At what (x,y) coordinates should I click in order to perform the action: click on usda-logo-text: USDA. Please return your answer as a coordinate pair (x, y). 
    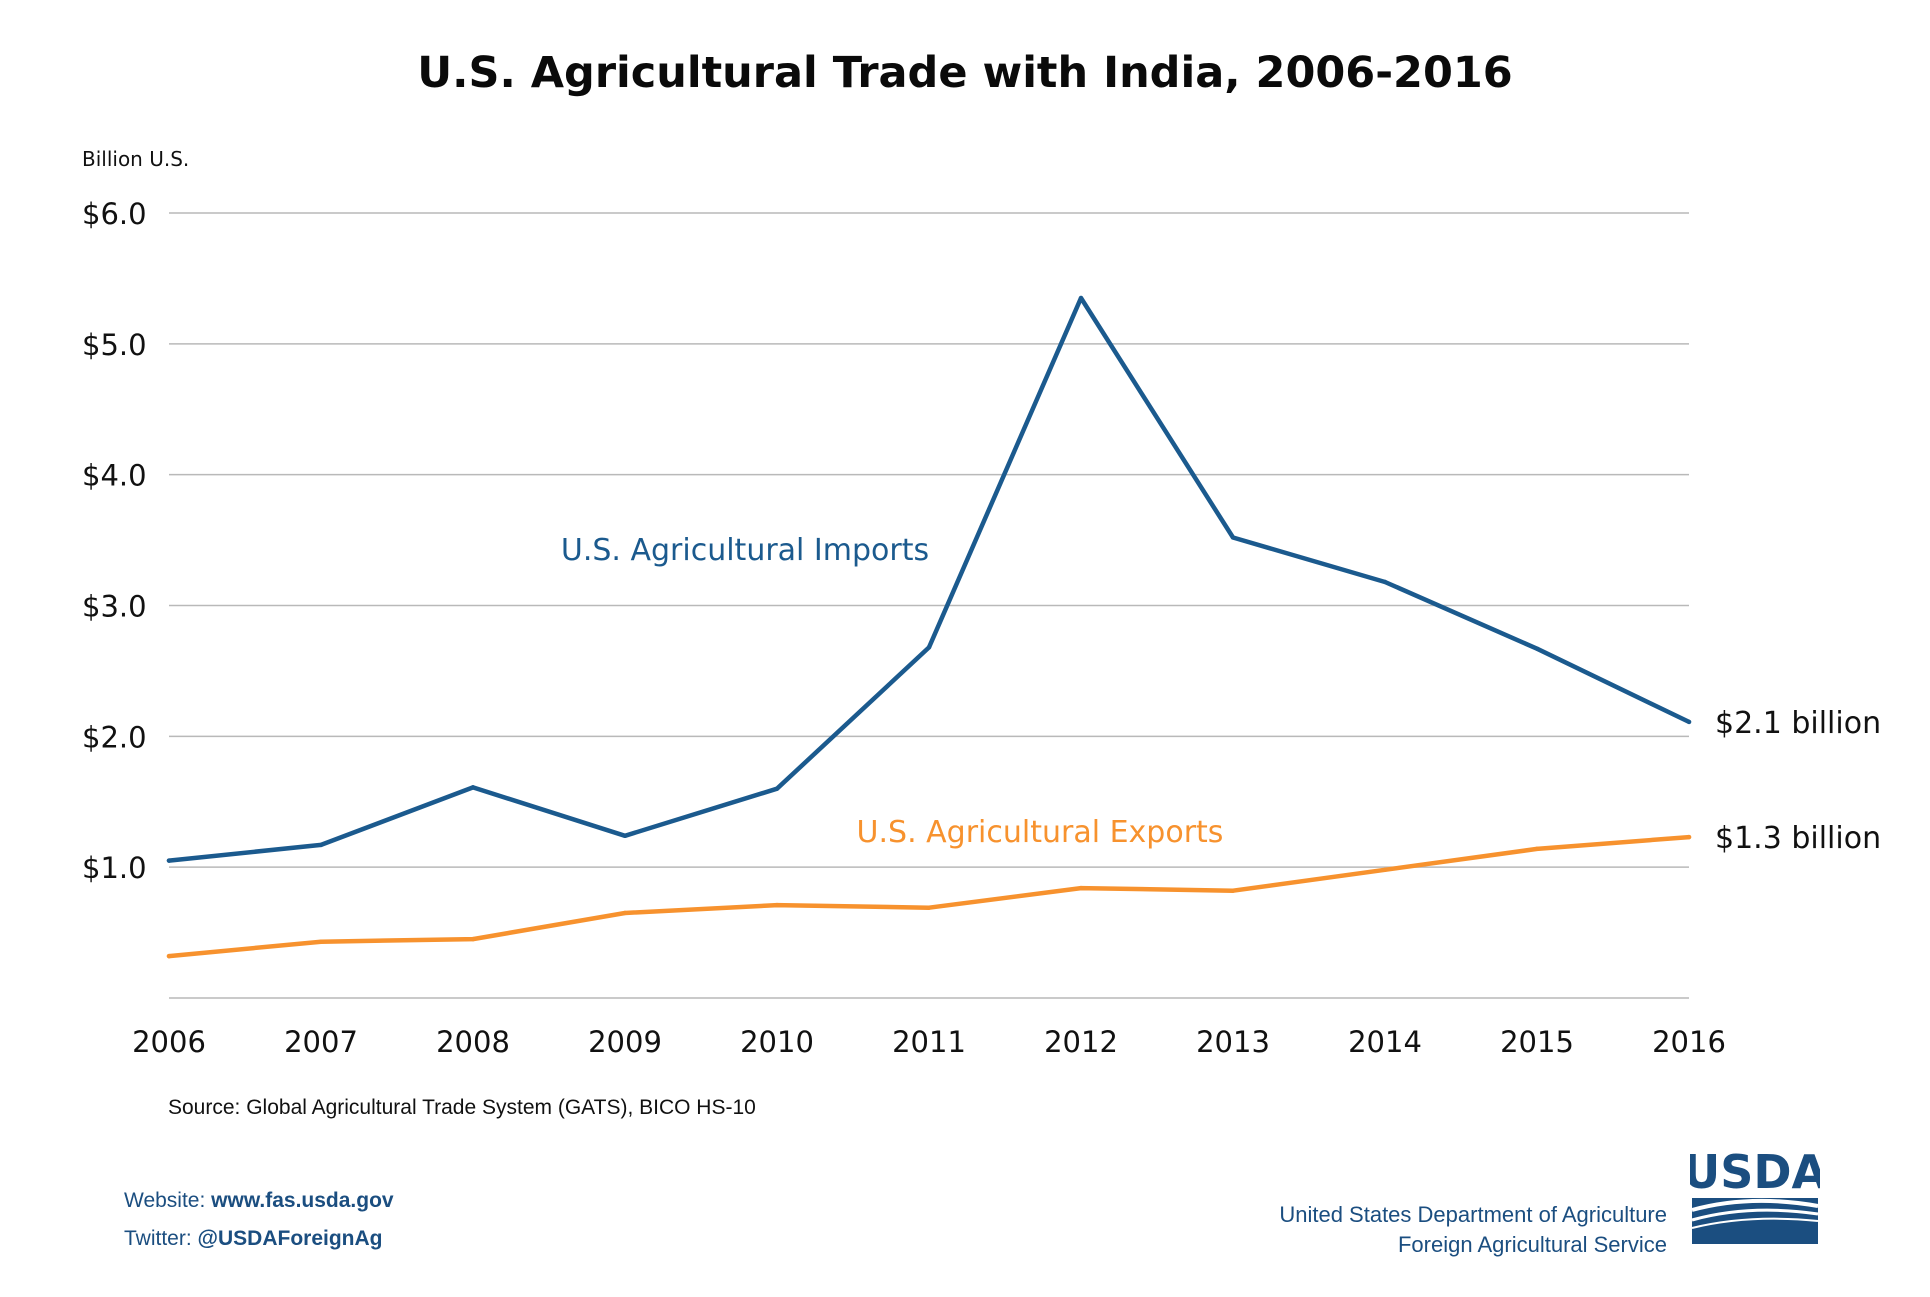
    Looking at the image, I should click on (1755, 1173).